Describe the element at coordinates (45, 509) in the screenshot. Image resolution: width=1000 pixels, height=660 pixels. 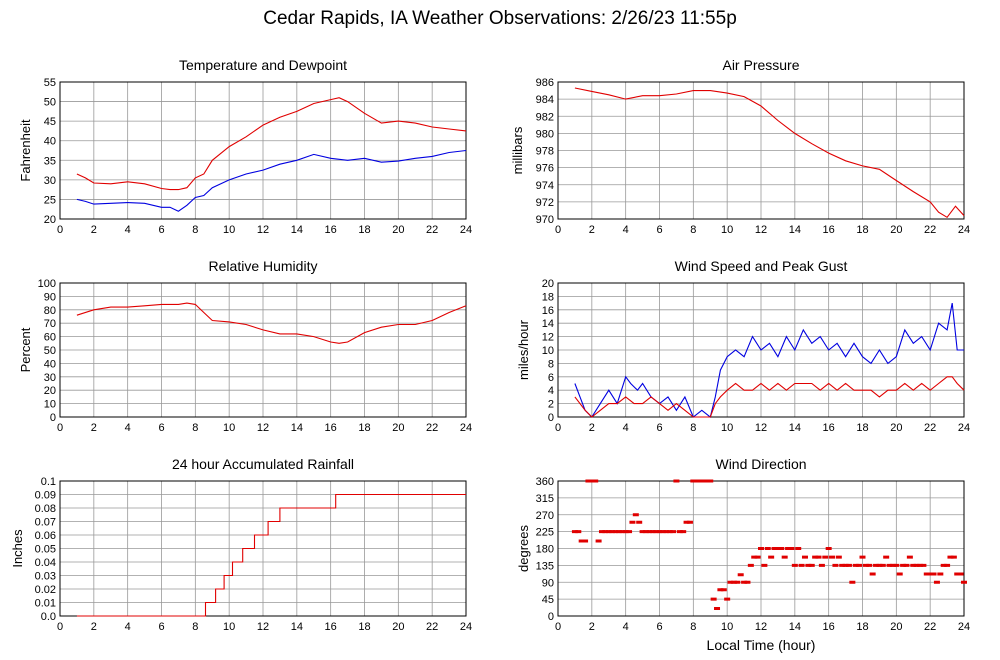
I see `y-tick-label: 0.08` at that location.